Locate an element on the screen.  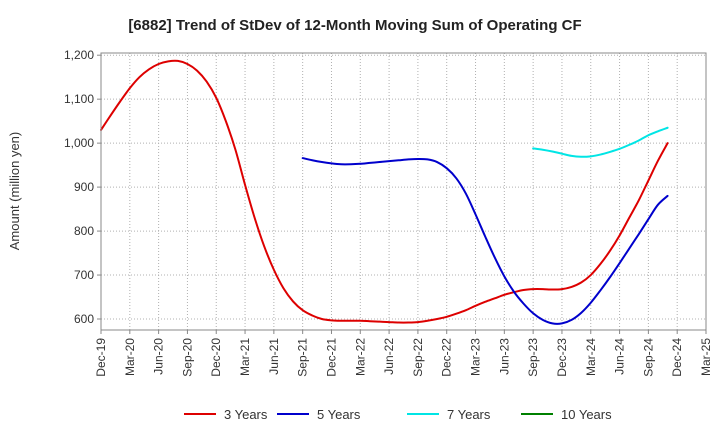
x-tick-label: Mar-24 is located at coordinates (591, 357).